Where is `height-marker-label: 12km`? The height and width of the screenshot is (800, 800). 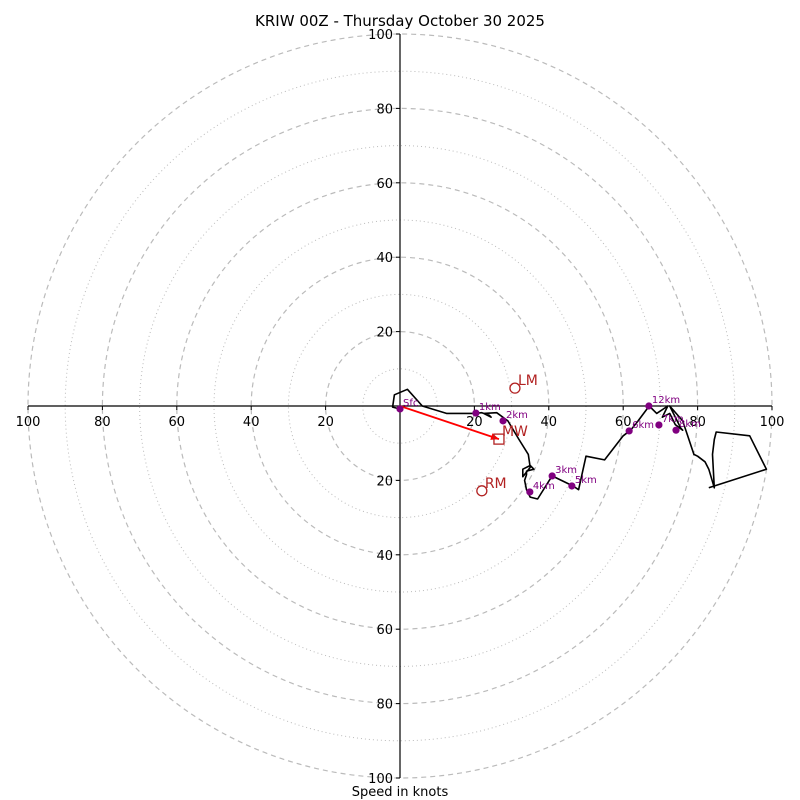
height-marker-label: 12km is located at coordinates (666, 400).